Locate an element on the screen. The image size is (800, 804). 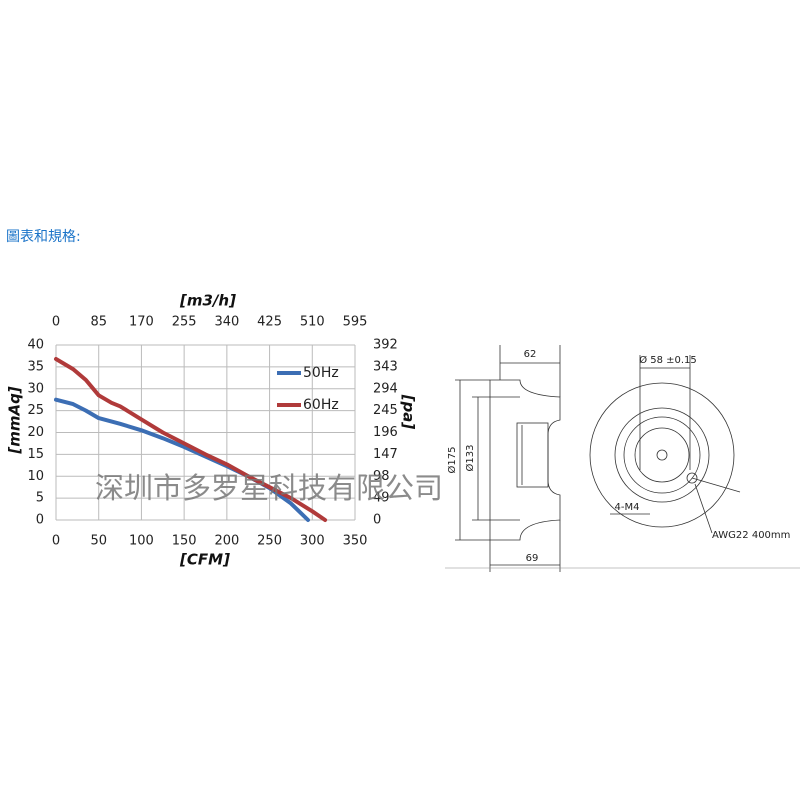
hub is located at coordinates (532, 455).